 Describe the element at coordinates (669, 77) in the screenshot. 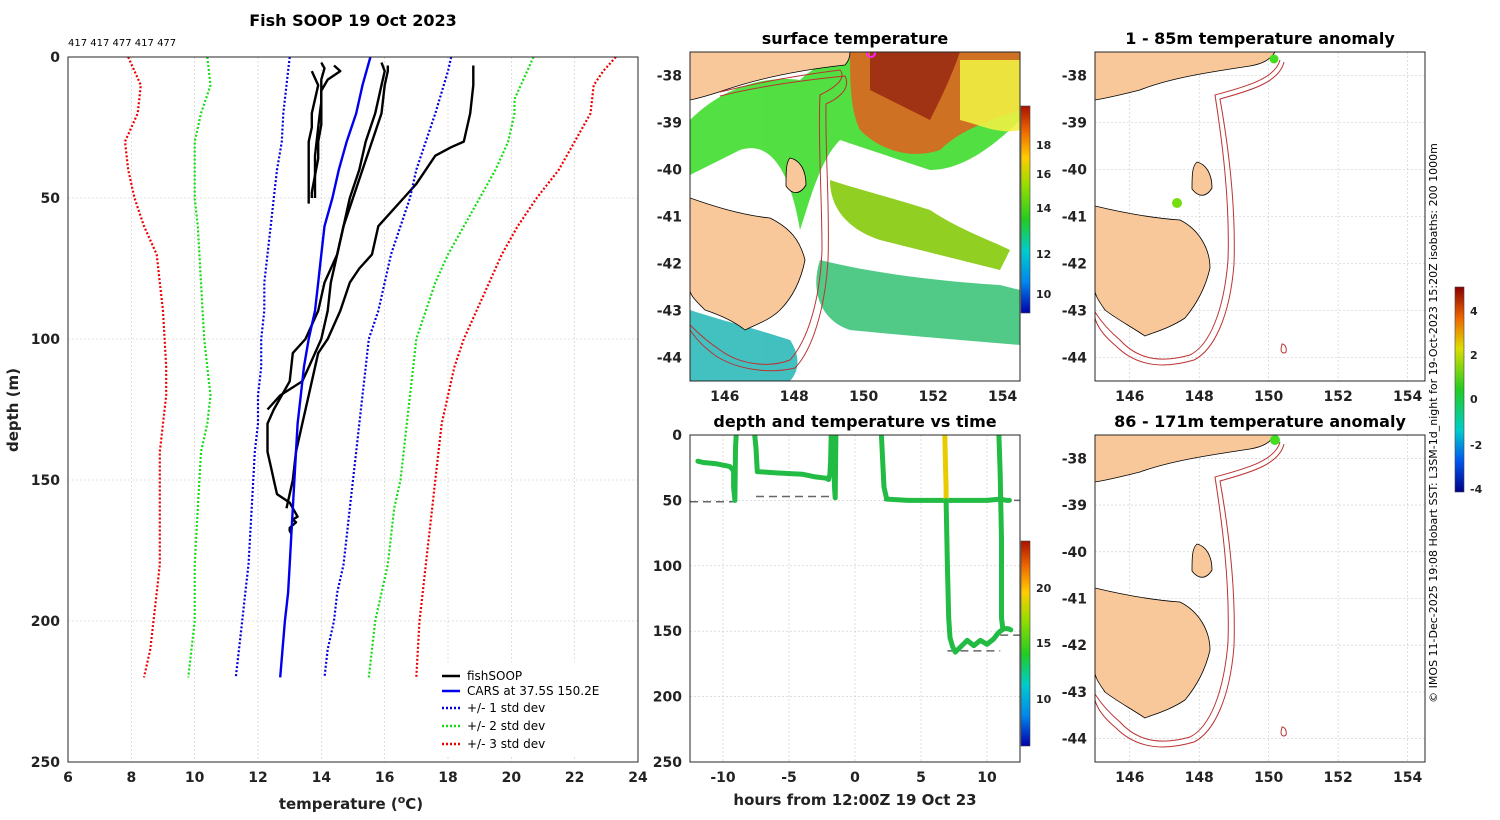

I see `sst-map-y-tick-label: -38` at that location.